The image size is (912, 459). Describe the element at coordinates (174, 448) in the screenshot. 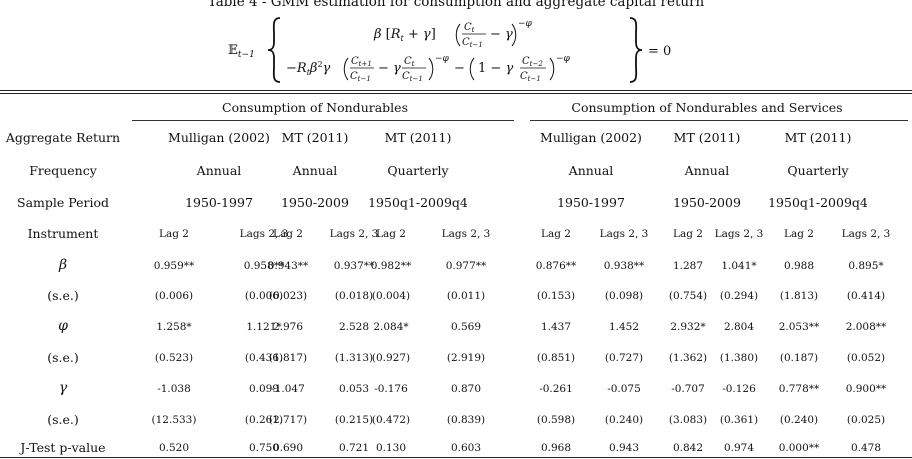

I see `table-cell: 0.520` at that location.